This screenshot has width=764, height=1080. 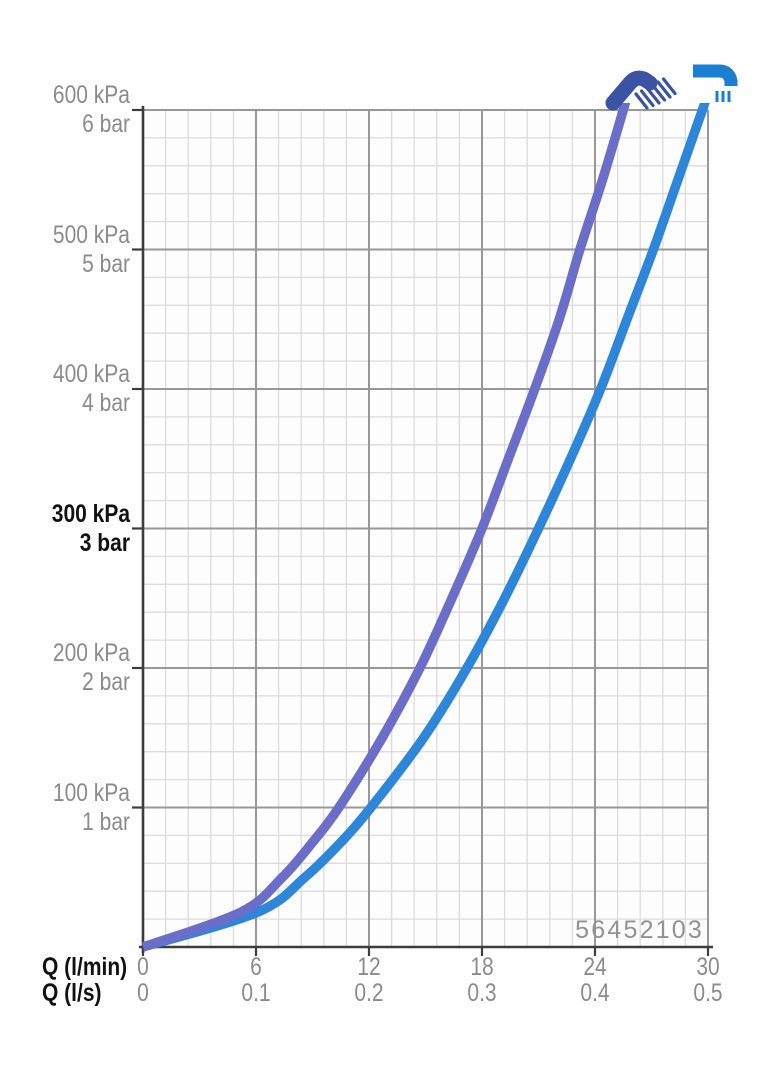 I want to click on hand-shower-head, so click(x=631, y=90).